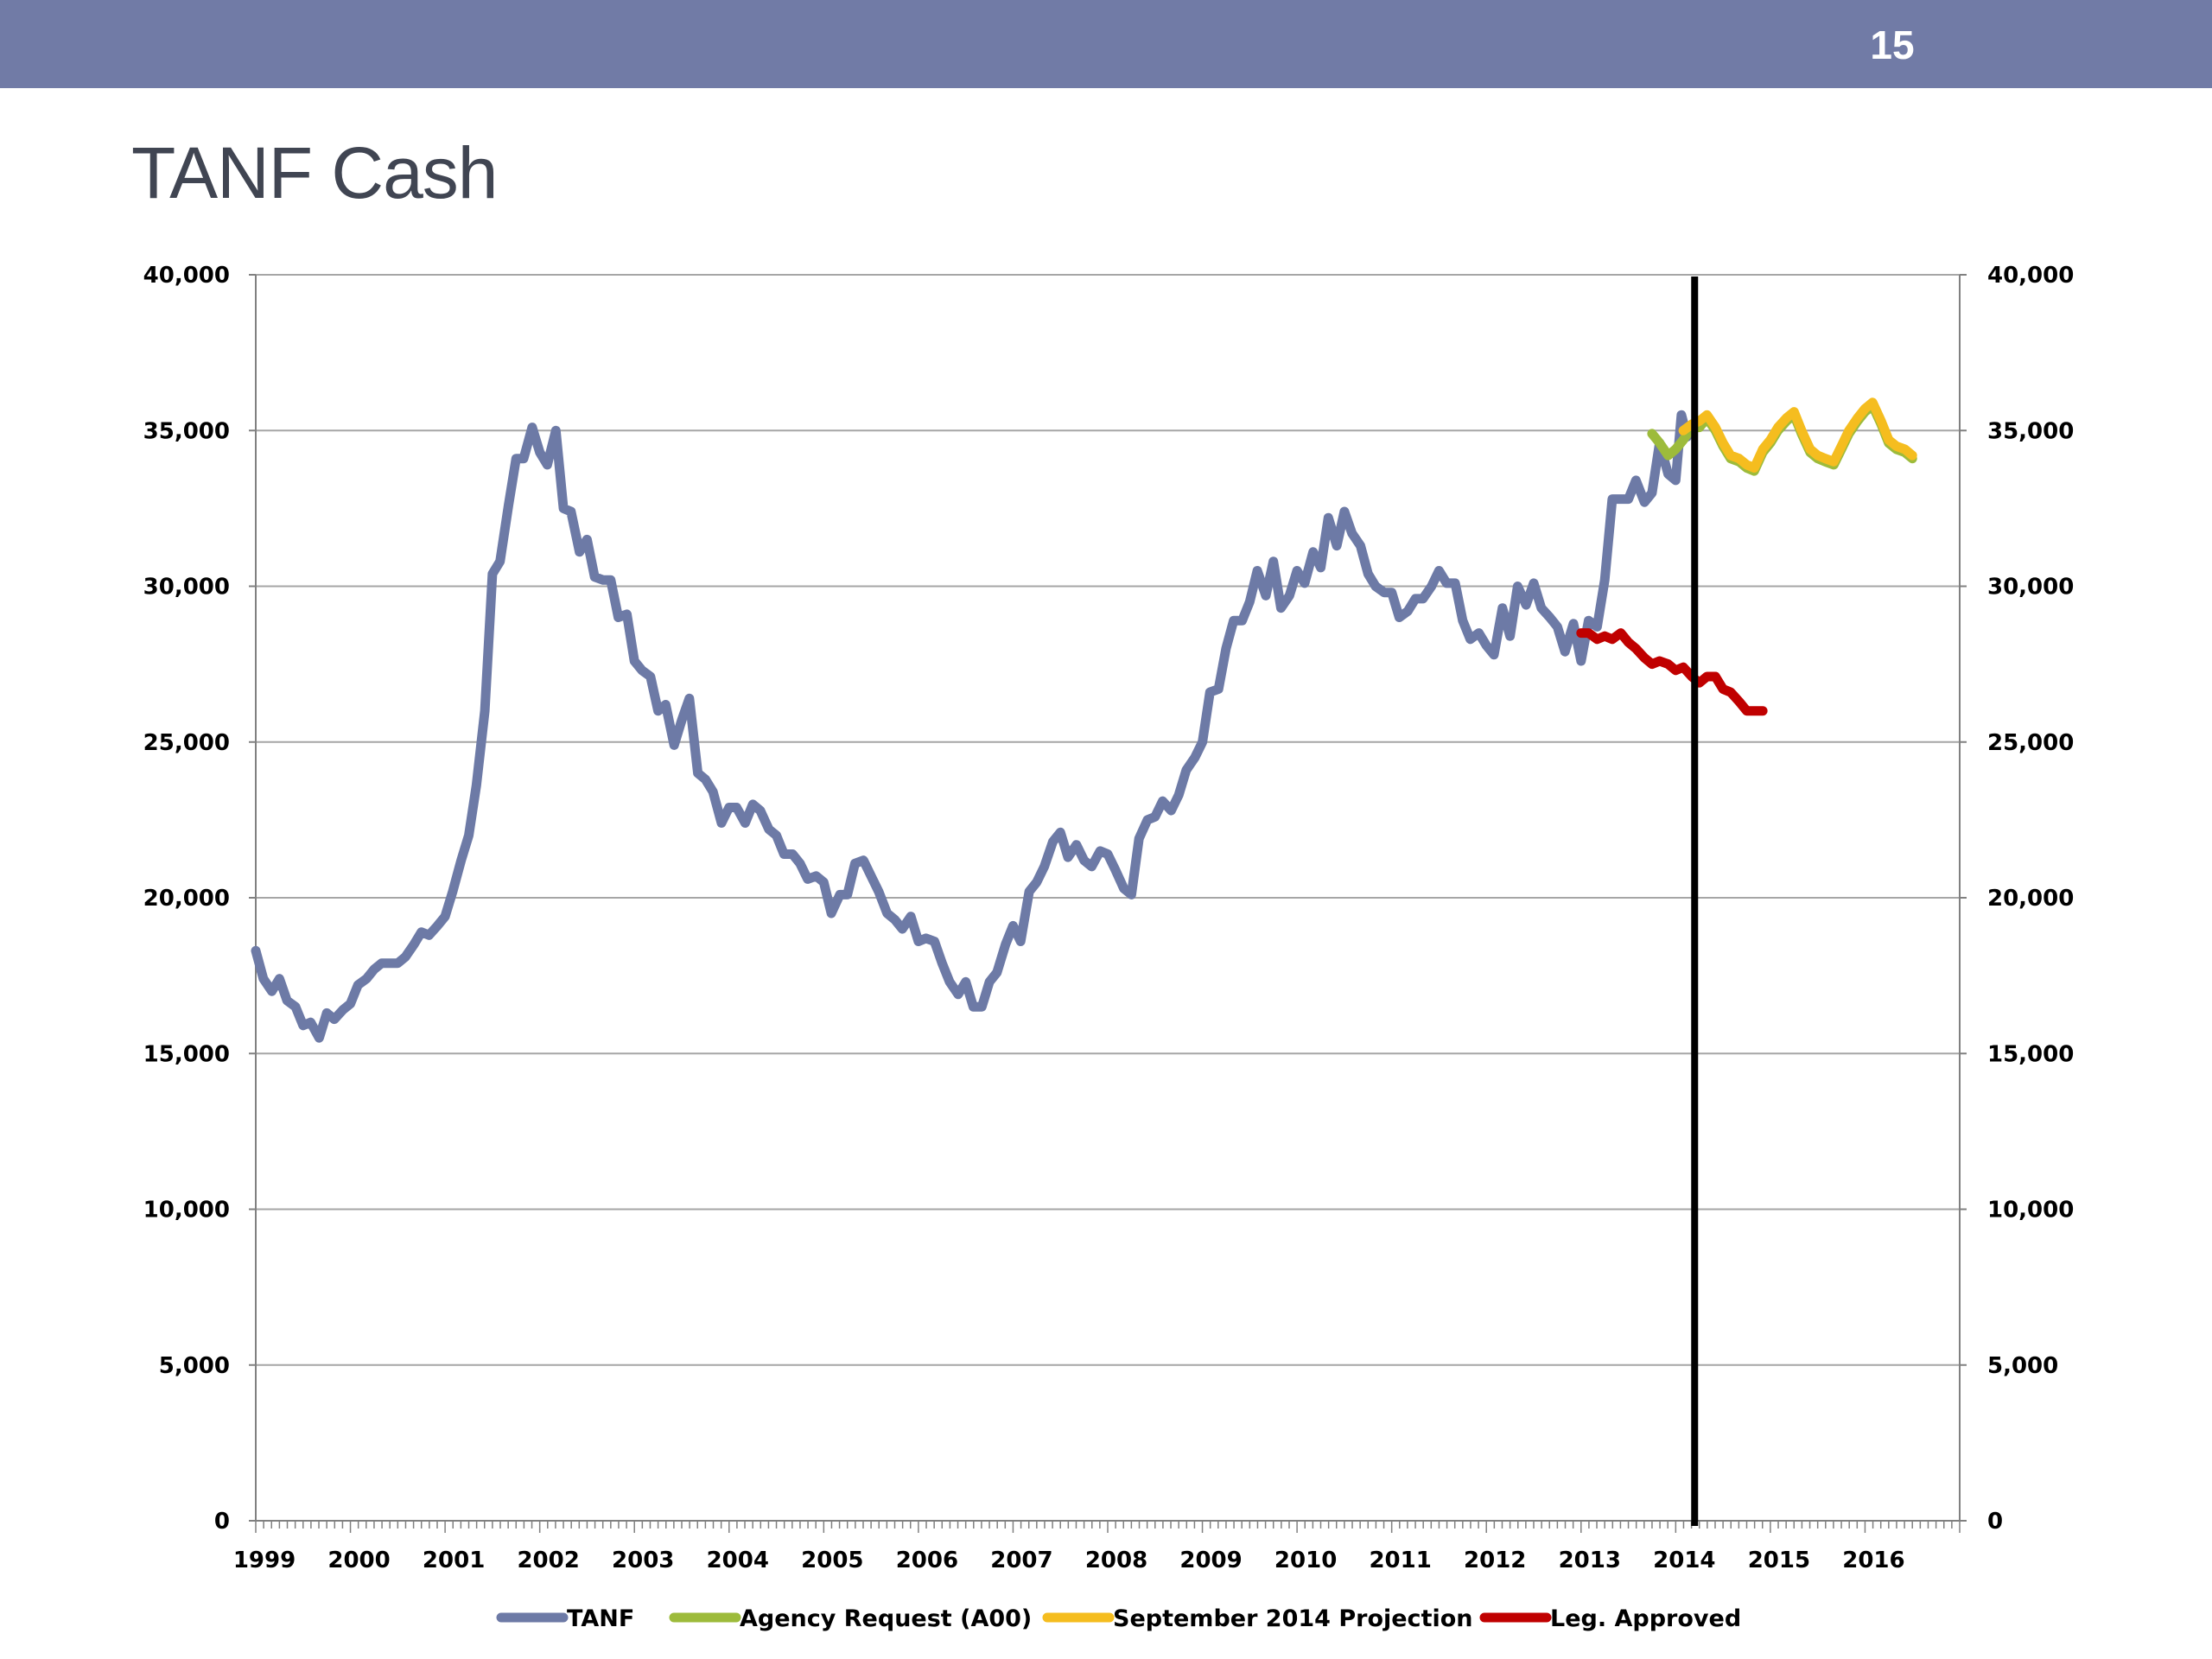  What do you see at coordinates (186, 431) in the screenshot?
I see `y-tick-label-left: 35,000` at bounding box center [186, 431].